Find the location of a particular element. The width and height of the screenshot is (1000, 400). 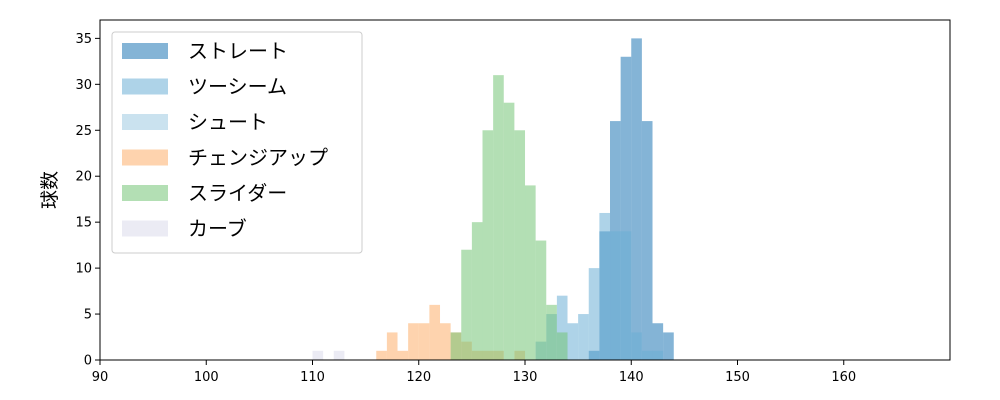

legend-label: チェンジアップ is located at coordinates (258, 158).